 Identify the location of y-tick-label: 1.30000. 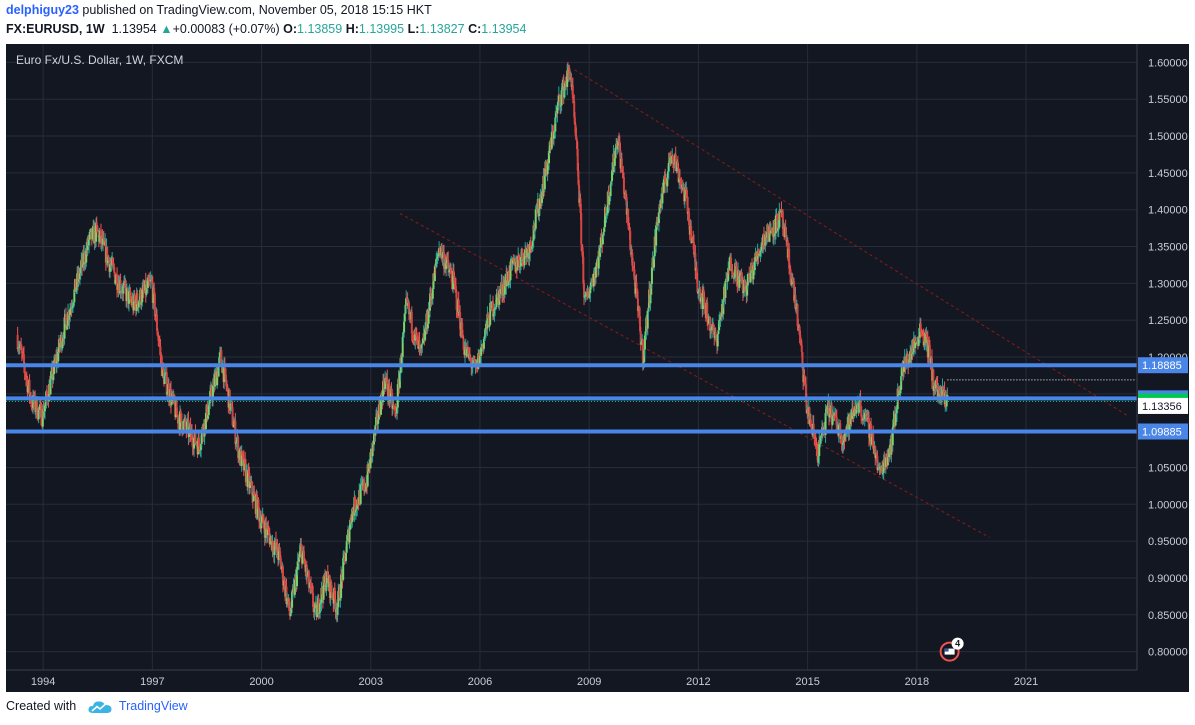
(1168, 284).